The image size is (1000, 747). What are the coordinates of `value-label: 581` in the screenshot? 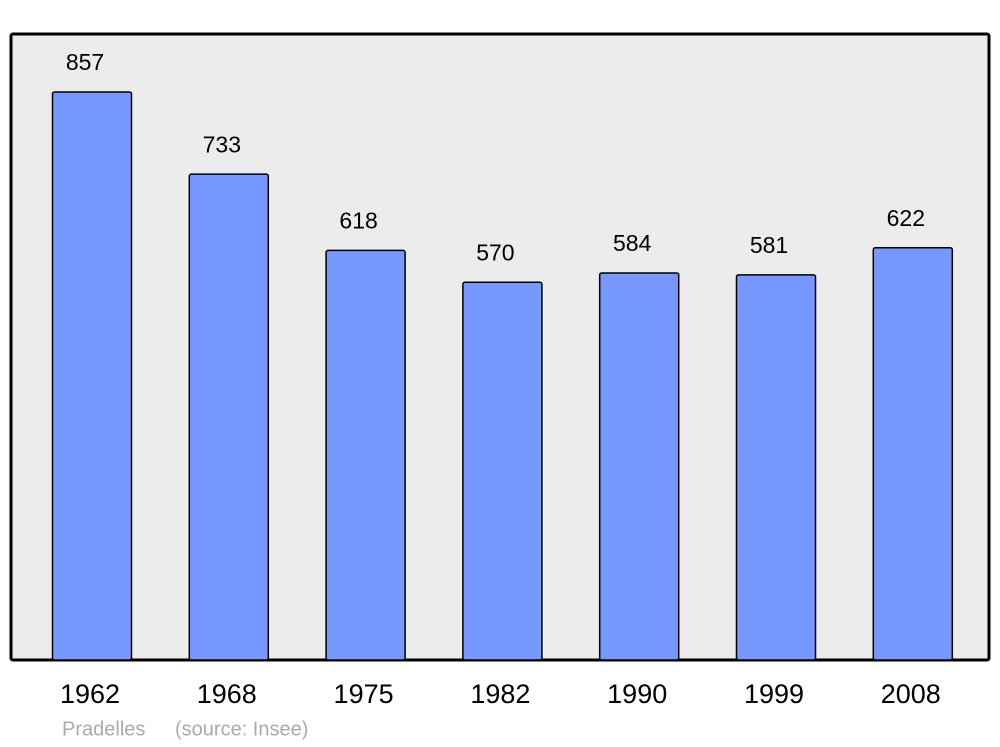 It's located at (769, 245).